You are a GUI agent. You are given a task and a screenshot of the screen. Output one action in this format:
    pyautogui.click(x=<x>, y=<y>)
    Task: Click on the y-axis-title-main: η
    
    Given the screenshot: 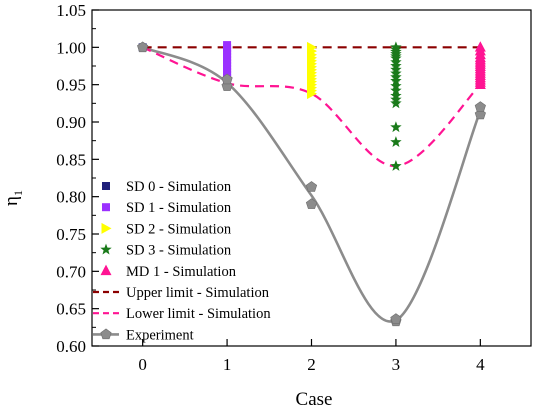 What is the action you would take?
    pyautogui.click(x=11, y=201)
    